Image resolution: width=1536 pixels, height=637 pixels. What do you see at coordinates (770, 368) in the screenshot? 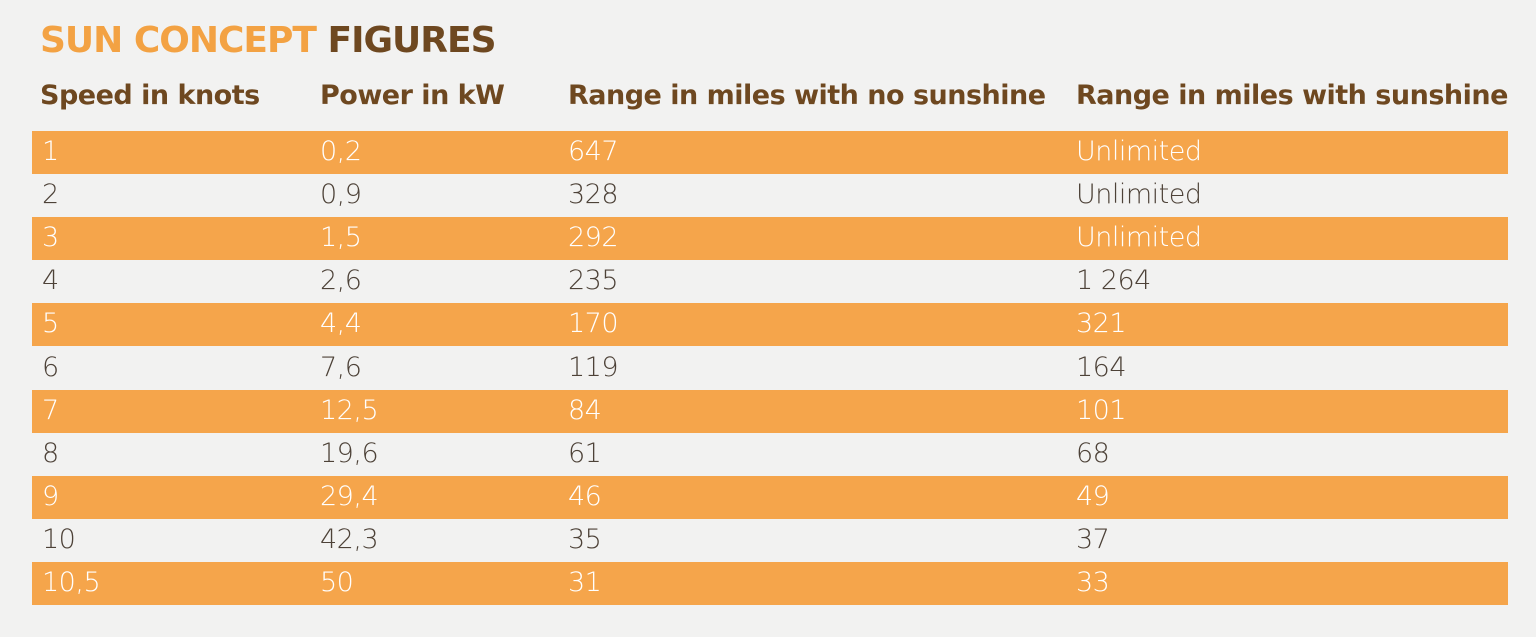
I see `table-row: 6 7,6 119 164` at bounding box center [770, 368].